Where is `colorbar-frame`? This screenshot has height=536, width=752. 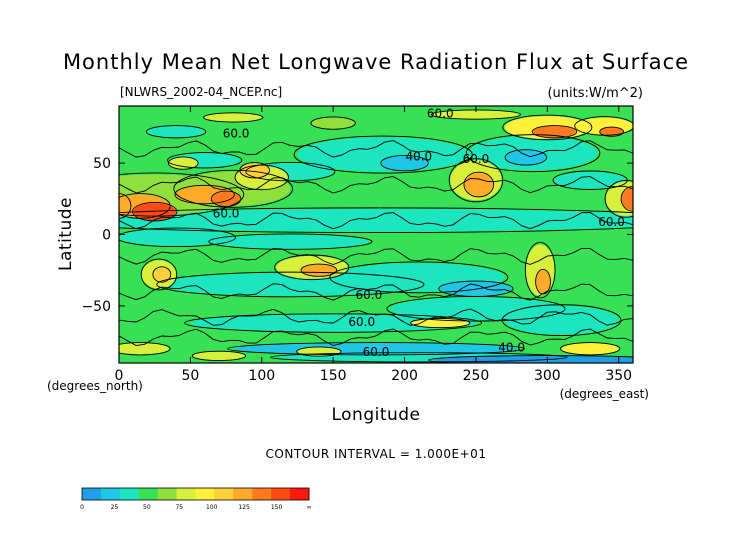 colorbar-frame is located at coordinates (195, 494).